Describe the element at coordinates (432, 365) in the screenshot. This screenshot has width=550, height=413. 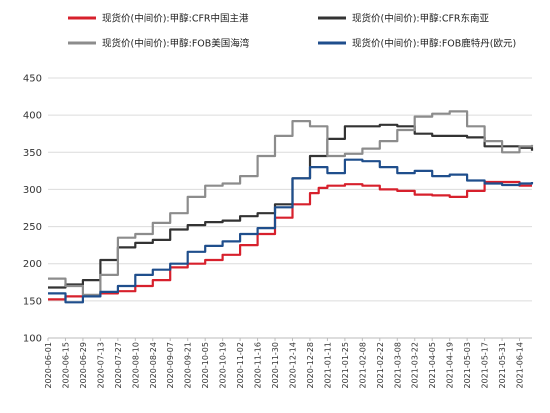
I see `x-tick-label: 2021-04-05` at that location.